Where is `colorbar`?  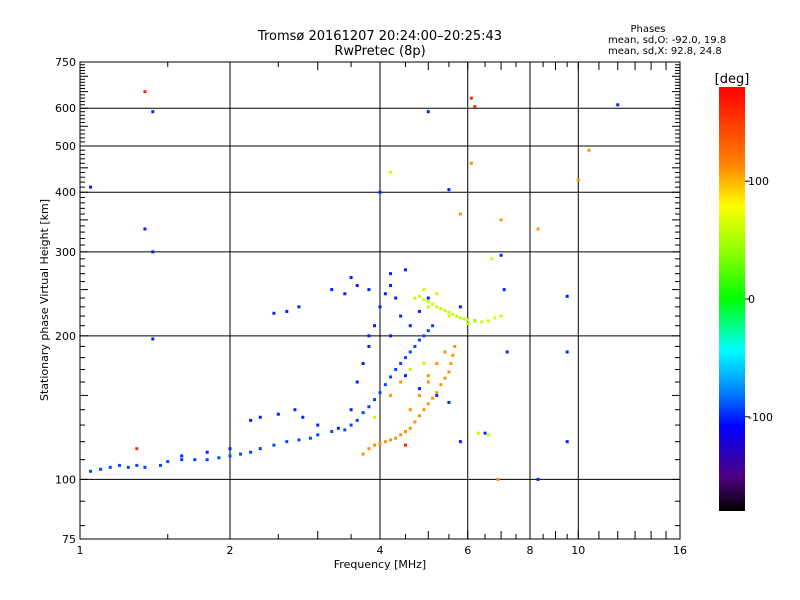
colorbar is located at coordinates (732, 299).